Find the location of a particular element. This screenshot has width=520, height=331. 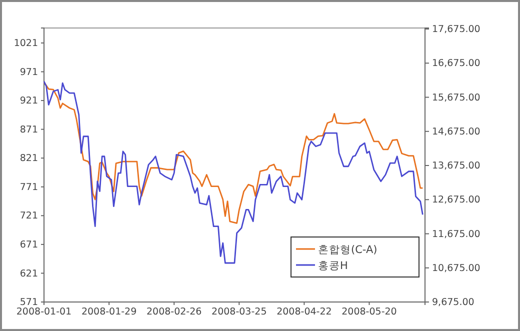

y-tick-label: 571 is located at coordinates (29, 302).